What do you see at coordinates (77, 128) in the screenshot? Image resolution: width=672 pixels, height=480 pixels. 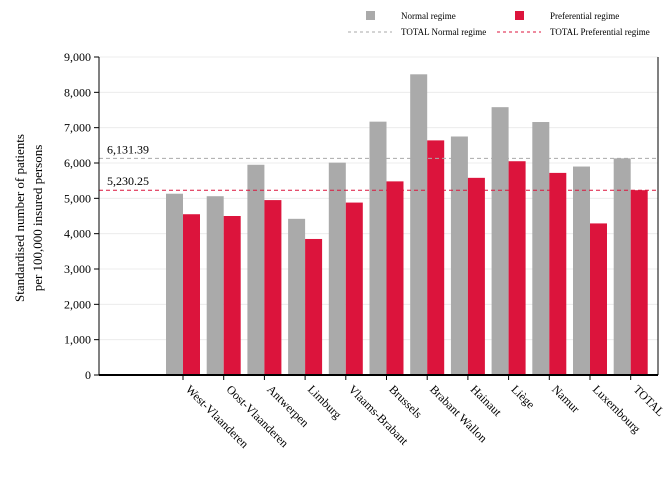 I see `y-tick-label: 7,000` at bounding box center [77, 128].